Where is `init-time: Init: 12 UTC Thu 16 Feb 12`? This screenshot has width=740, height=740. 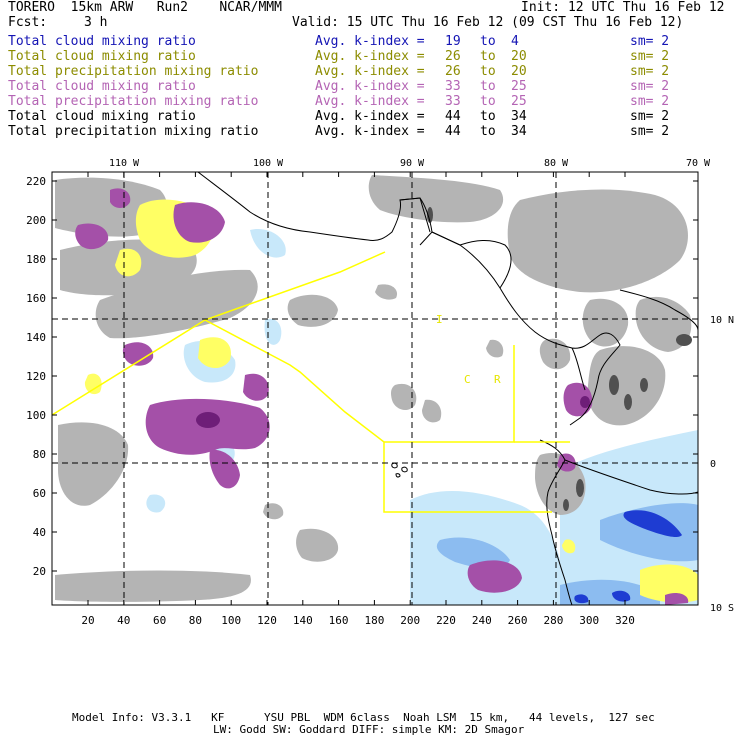 init-time: Init: 12 UTC Thu 16 Feb 12 is located at coordinates (623, 7).